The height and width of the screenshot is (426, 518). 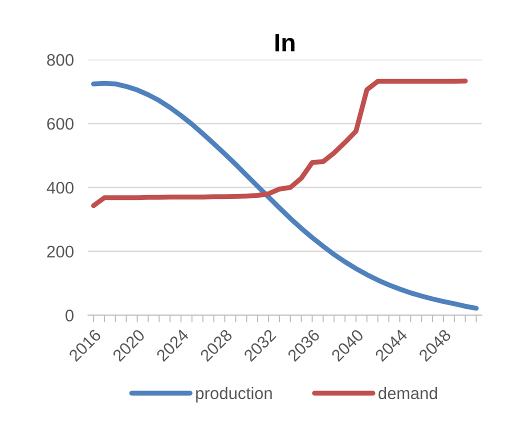 What do you see at coordinates (60, 124) in the screenshot?
I see `y-tick-label: 600` at bounding box center [60, 124].